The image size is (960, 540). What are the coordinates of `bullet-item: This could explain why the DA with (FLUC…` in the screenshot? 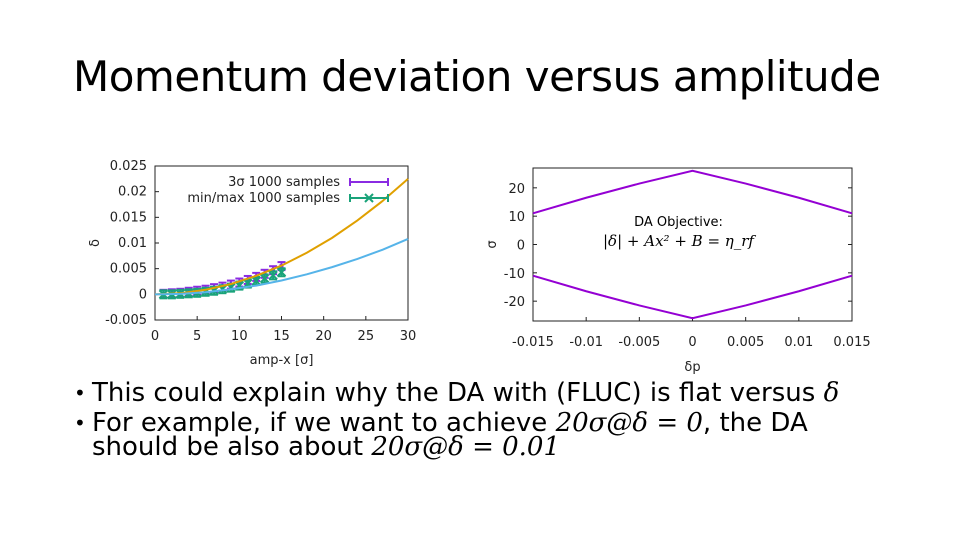 It's located at (484, 393).